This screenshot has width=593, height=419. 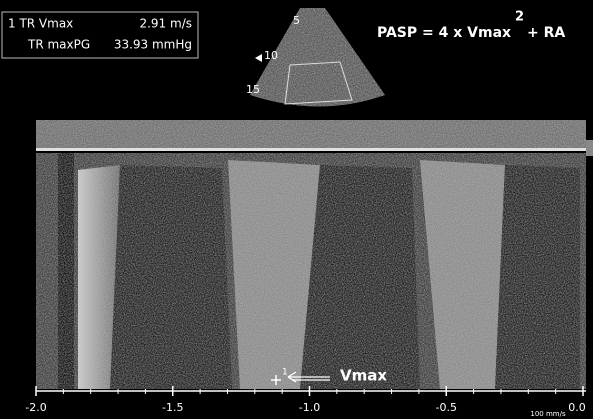 What do you see at coordinates (100, 35) in the screenshot?
I see `measurement-box` at bounding box center [100, 35].